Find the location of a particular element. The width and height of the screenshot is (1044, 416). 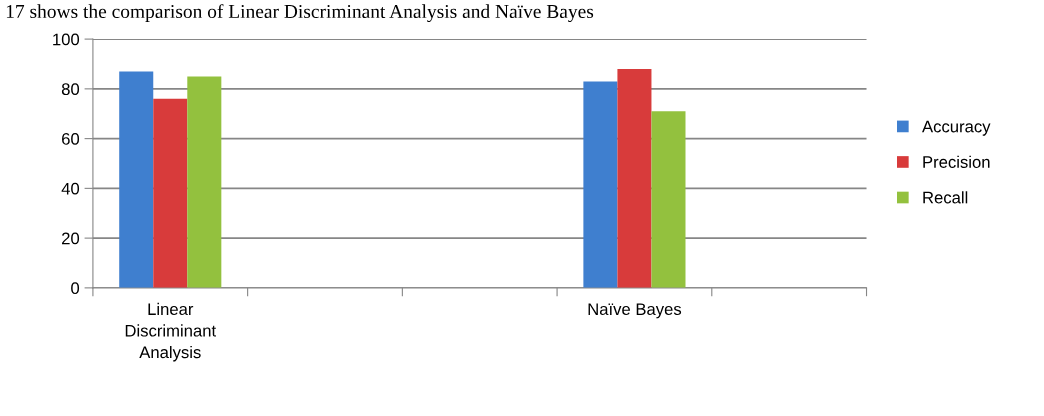

y-tick-label: 100 is located at coordinates (66, 39).